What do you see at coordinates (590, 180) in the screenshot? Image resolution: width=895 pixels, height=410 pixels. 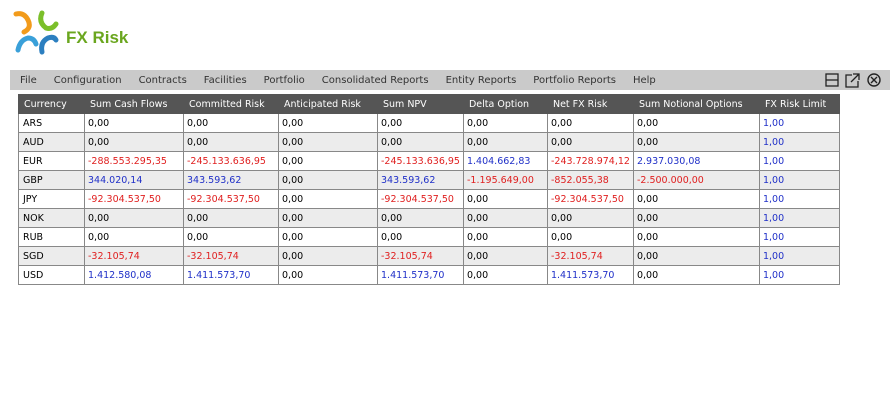 I see `value-cell: -852.055,38` at bounding box center [590, 180].